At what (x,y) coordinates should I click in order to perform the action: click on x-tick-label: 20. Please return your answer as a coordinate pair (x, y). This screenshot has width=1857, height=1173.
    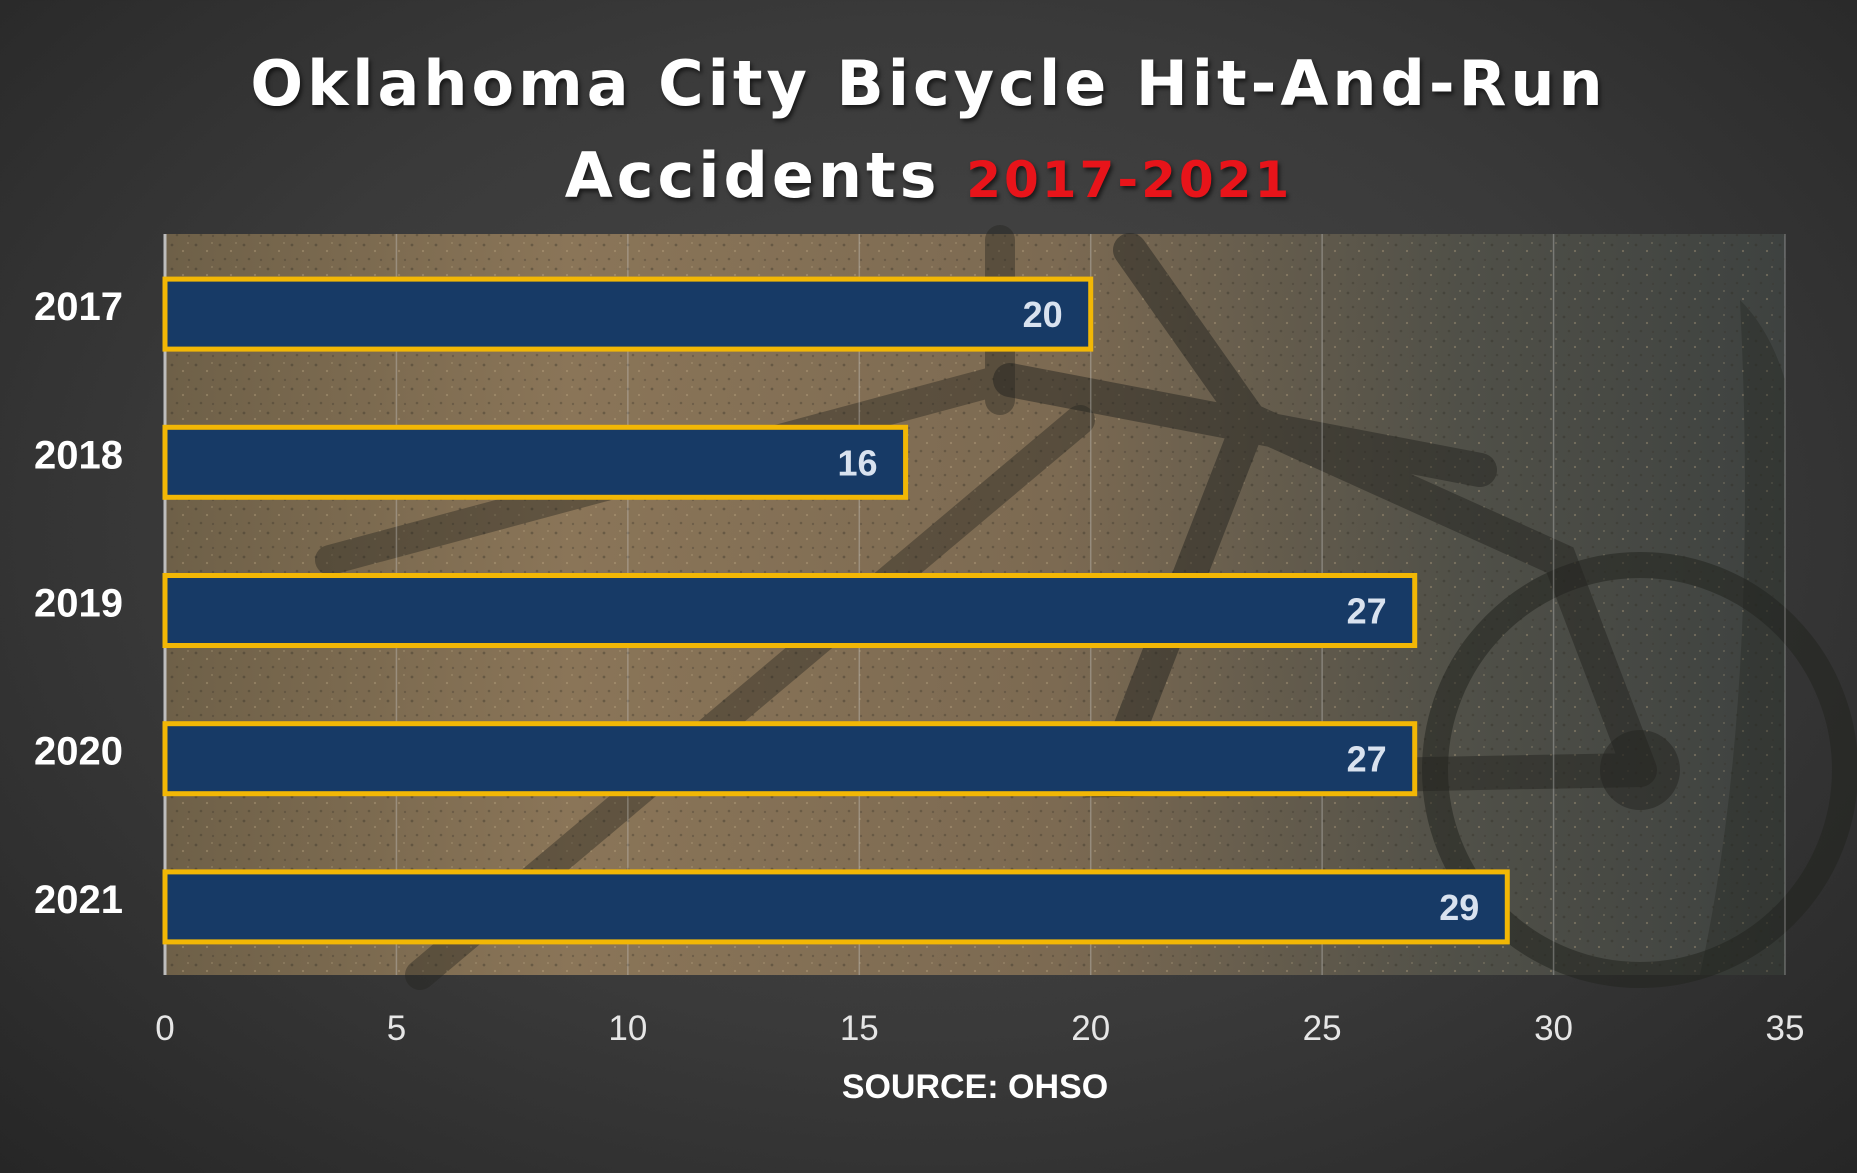
    Looking at the image, I should click on (1090, 1028).